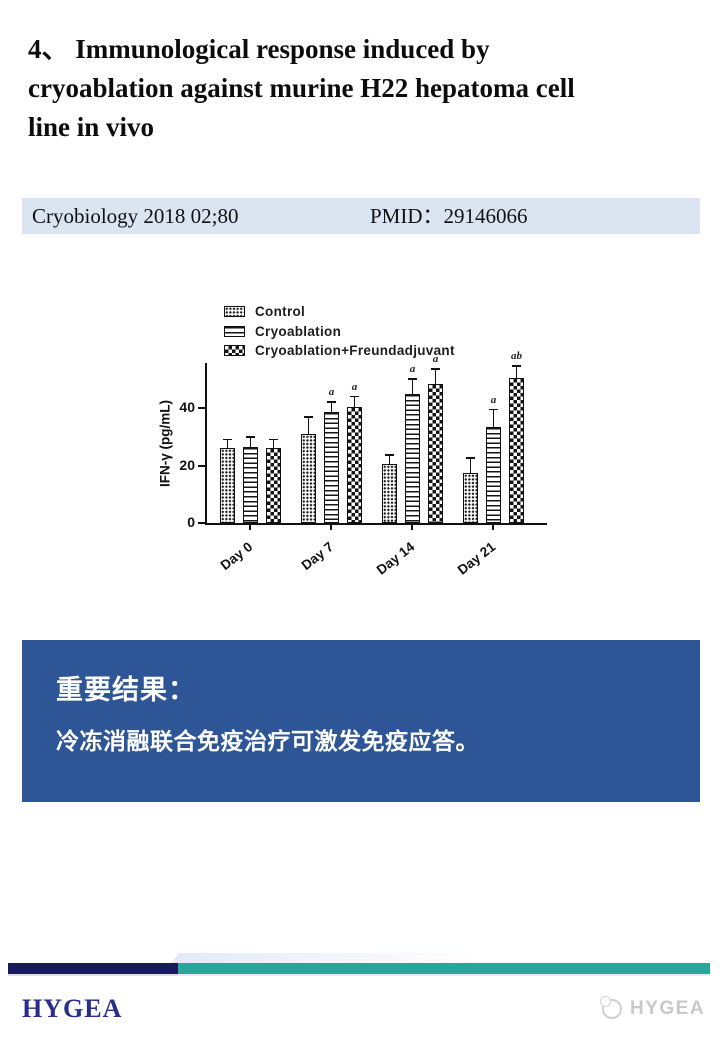 This screenshot has height=1040, width=720. I want to click on footer-swoosh-decoration, so click(410, 958).